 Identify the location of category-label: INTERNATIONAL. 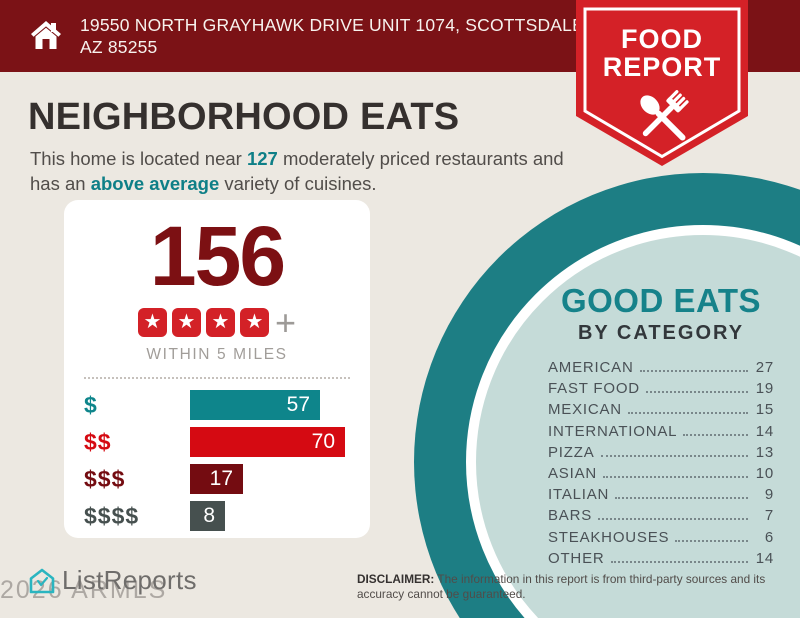
(613, 431).